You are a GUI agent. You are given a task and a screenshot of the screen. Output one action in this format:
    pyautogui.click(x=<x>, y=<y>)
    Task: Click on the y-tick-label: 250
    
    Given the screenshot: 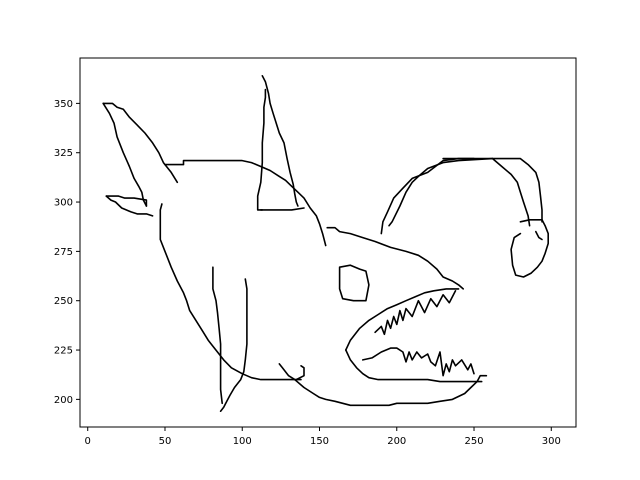 What is the action you would take?
    pyautogui.click(x=63, y=301)
    